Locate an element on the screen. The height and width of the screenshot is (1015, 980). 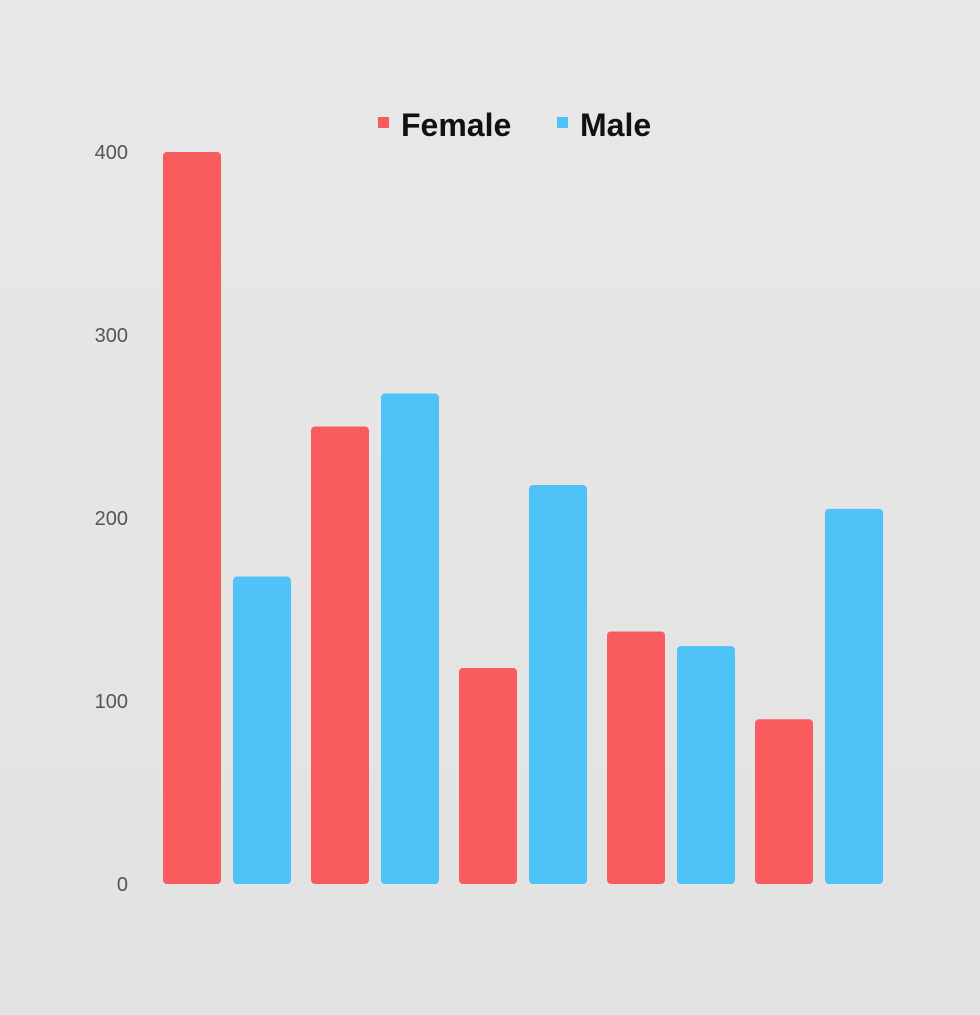
legend-swatch-female is located at coordinates (383, 122).